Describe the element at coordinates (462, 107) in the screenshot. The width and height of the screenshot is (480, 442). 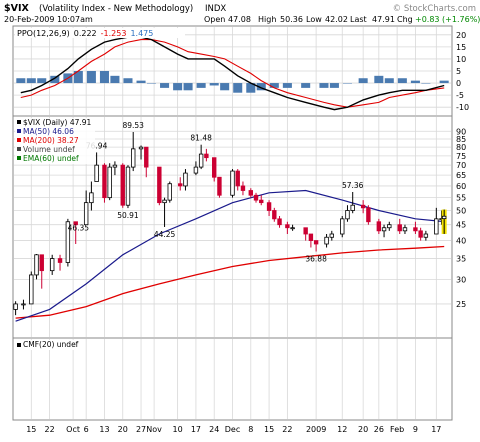
I see `ppo-y-tick-label: -10` at that location.